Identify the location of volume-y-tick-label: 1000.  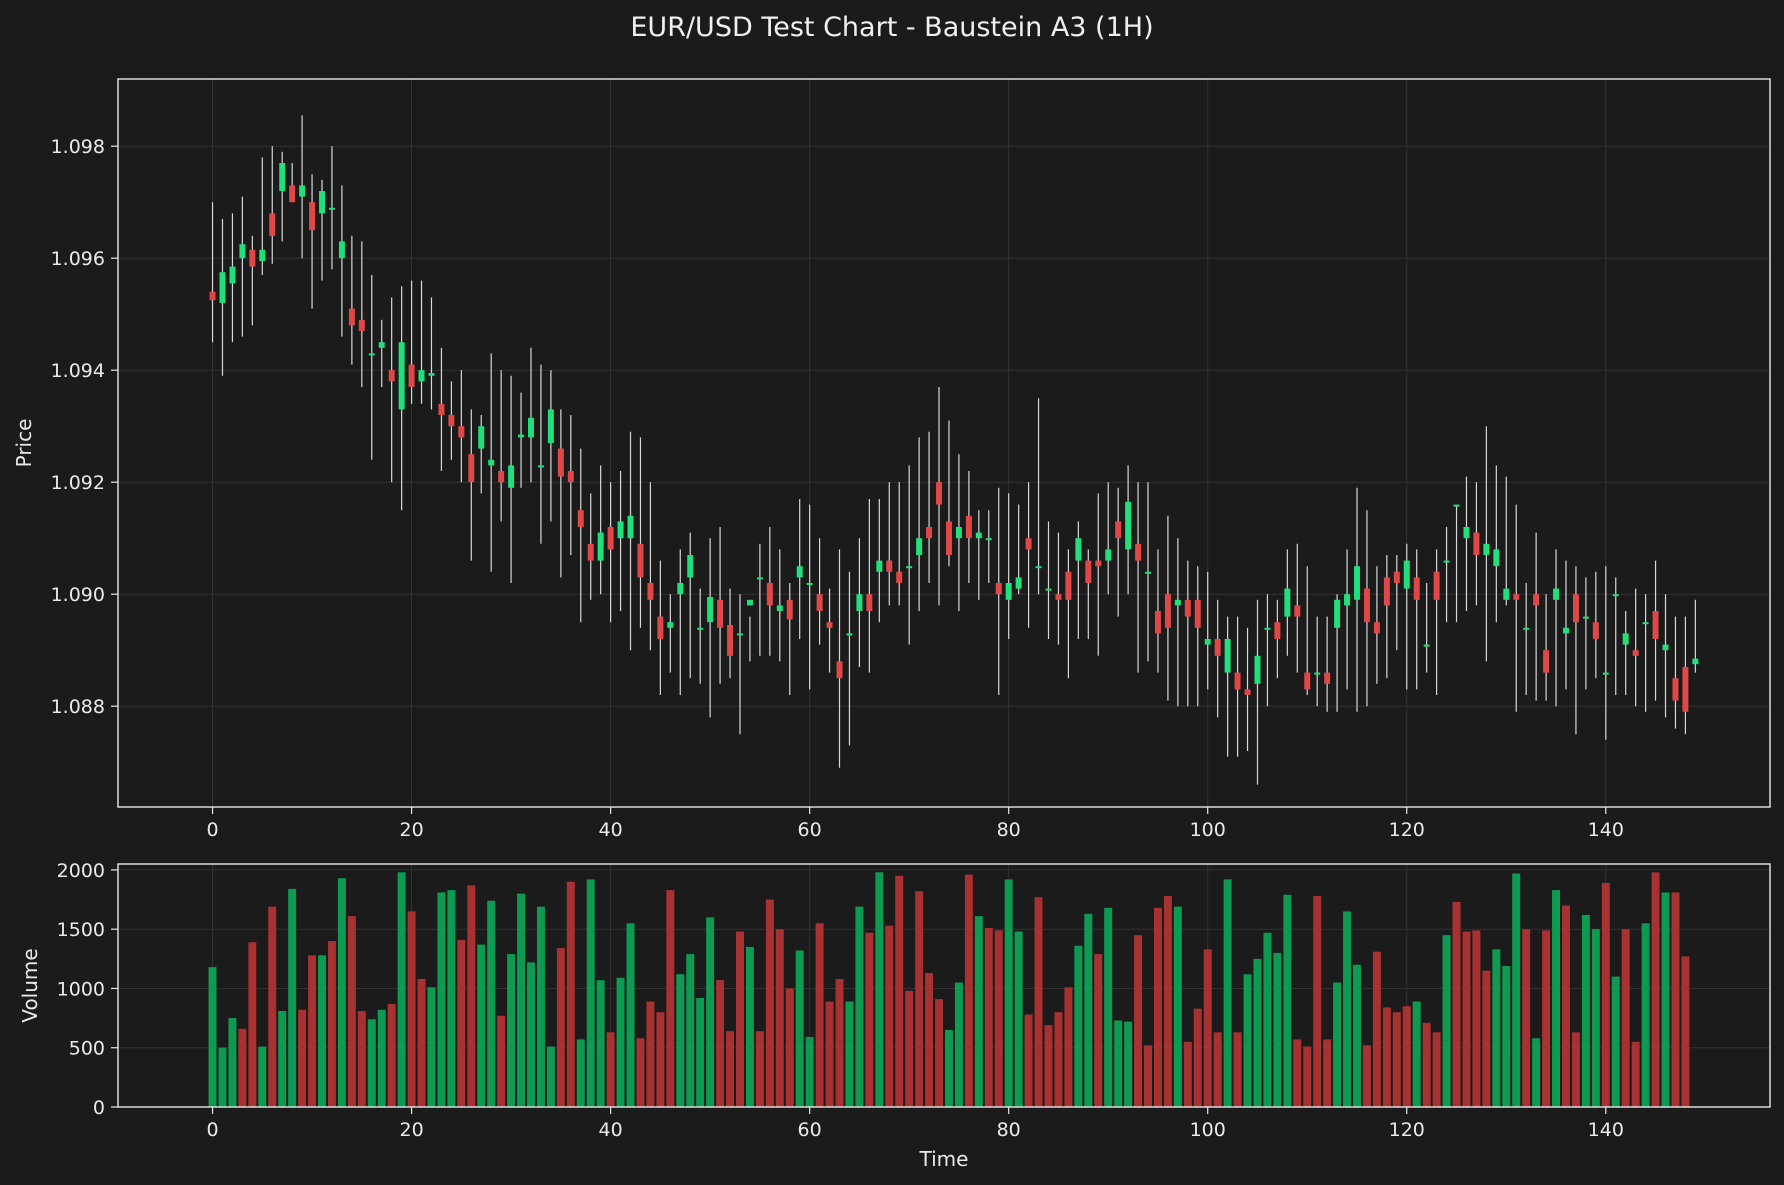
(81, 989).